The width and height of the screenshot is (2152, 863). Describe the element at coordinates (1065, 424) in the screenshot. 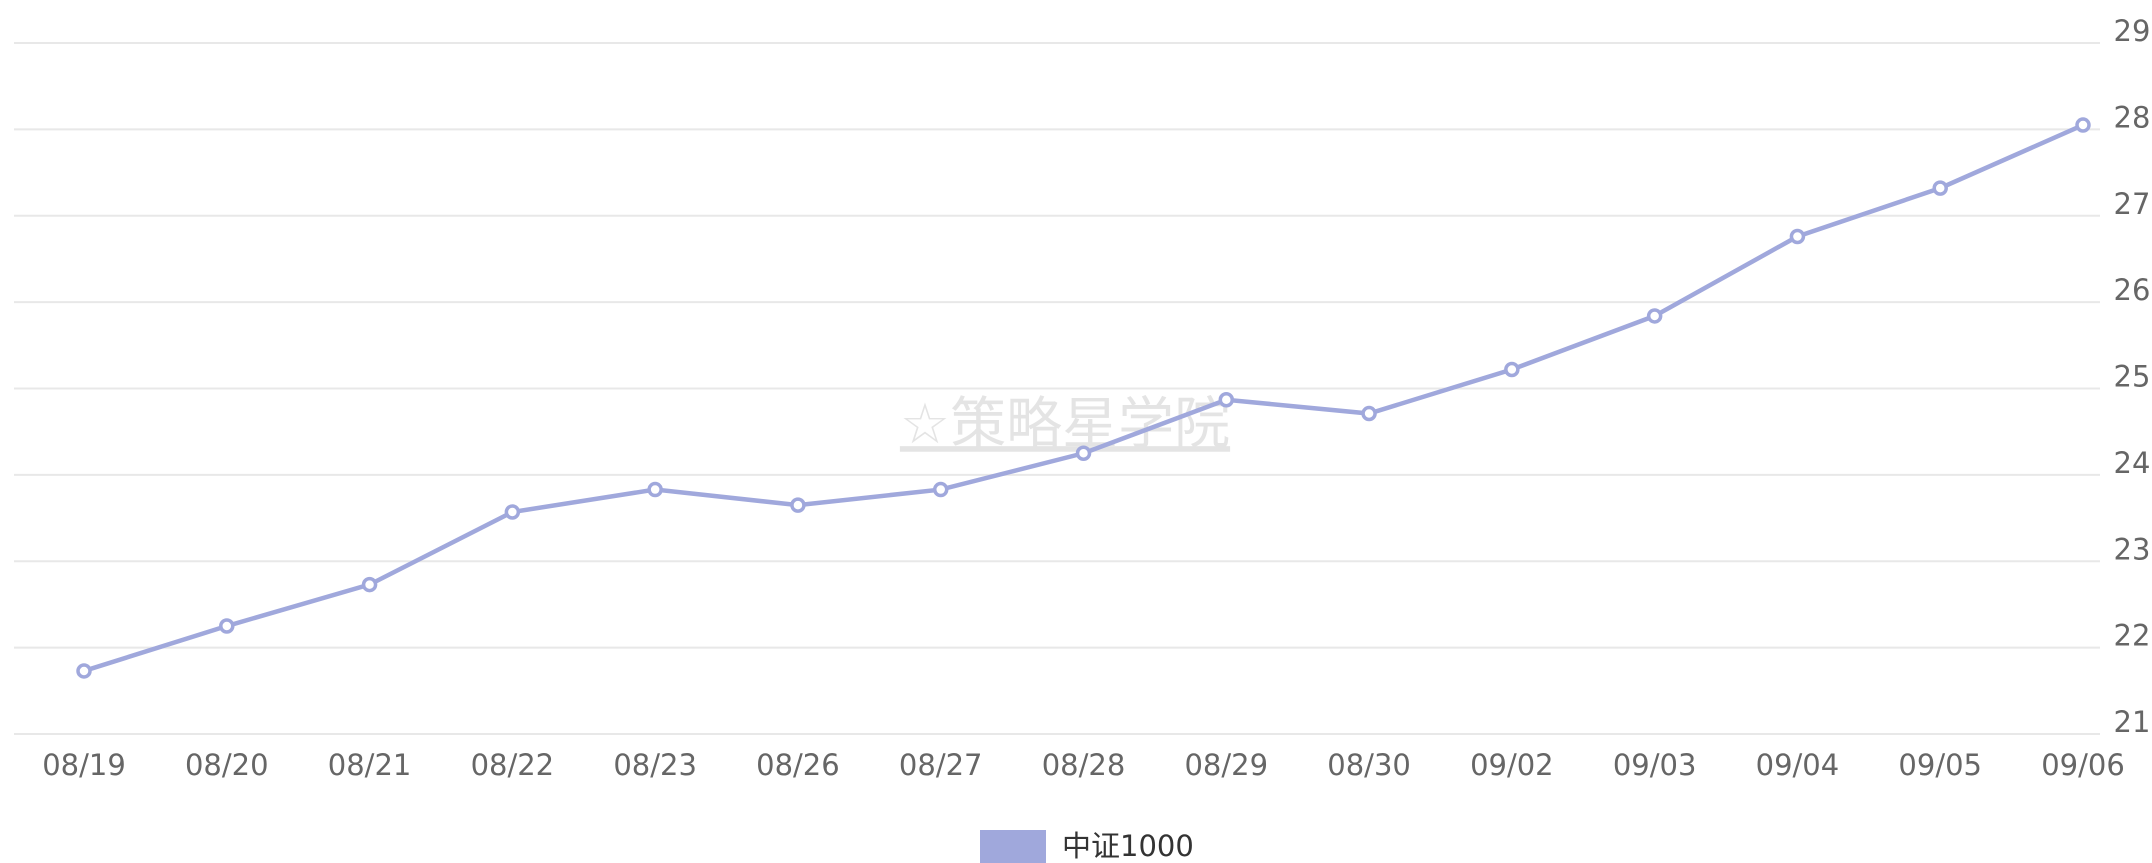

I see `watermark: ☆策略星学院` at that location.